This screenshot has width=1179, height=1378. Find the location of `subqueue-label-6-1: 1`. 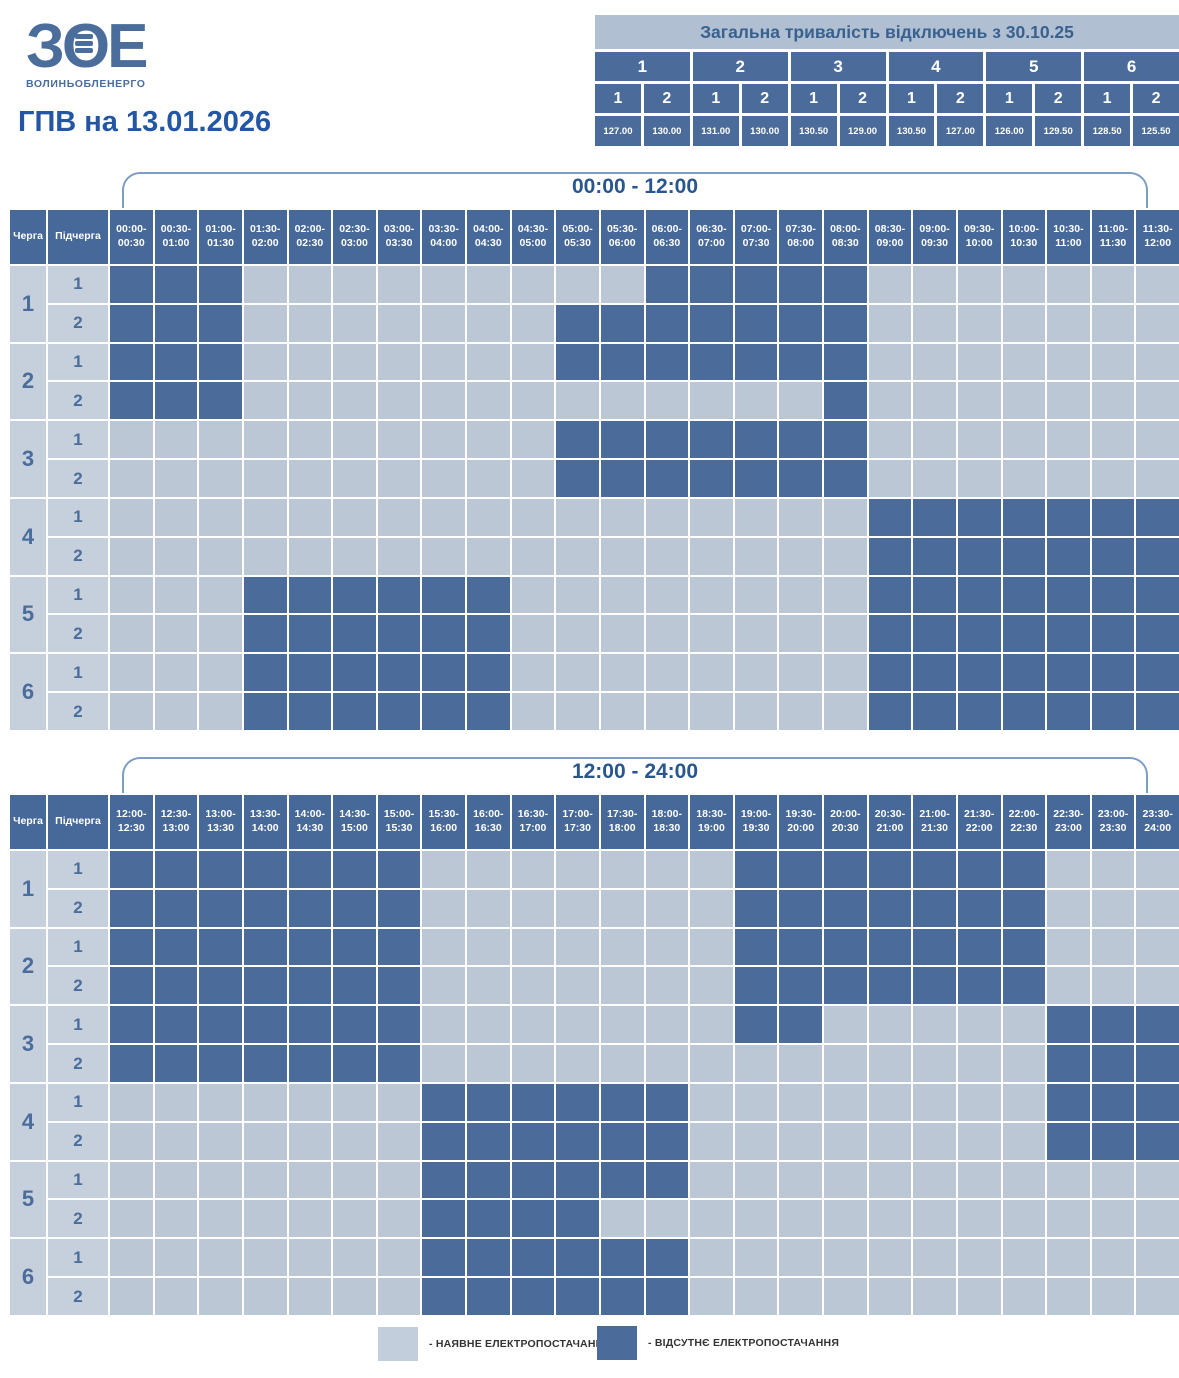

subqueue-label-6-1: 1 is located at coordinates (78, 1258).